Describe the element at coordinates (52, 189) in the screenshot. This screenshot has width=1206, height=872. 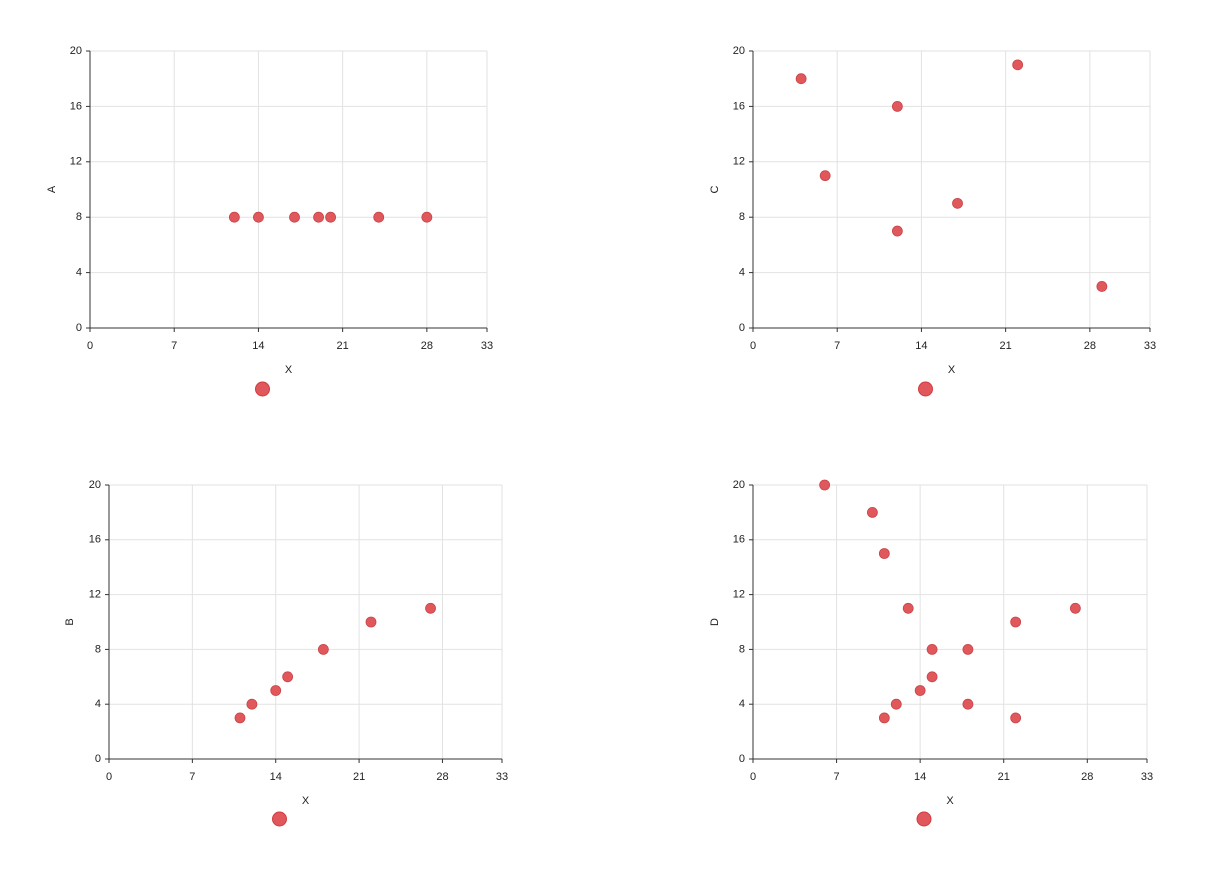
I see `y-axis-label: A` at that location.